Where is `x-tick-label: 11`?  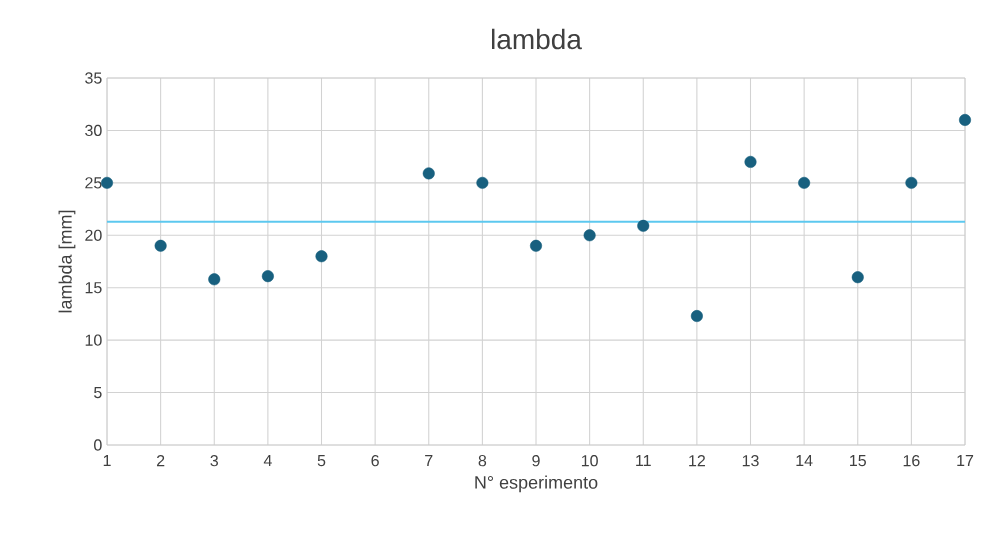
x-tick-label: 11 is located at coordinates (643, 461).